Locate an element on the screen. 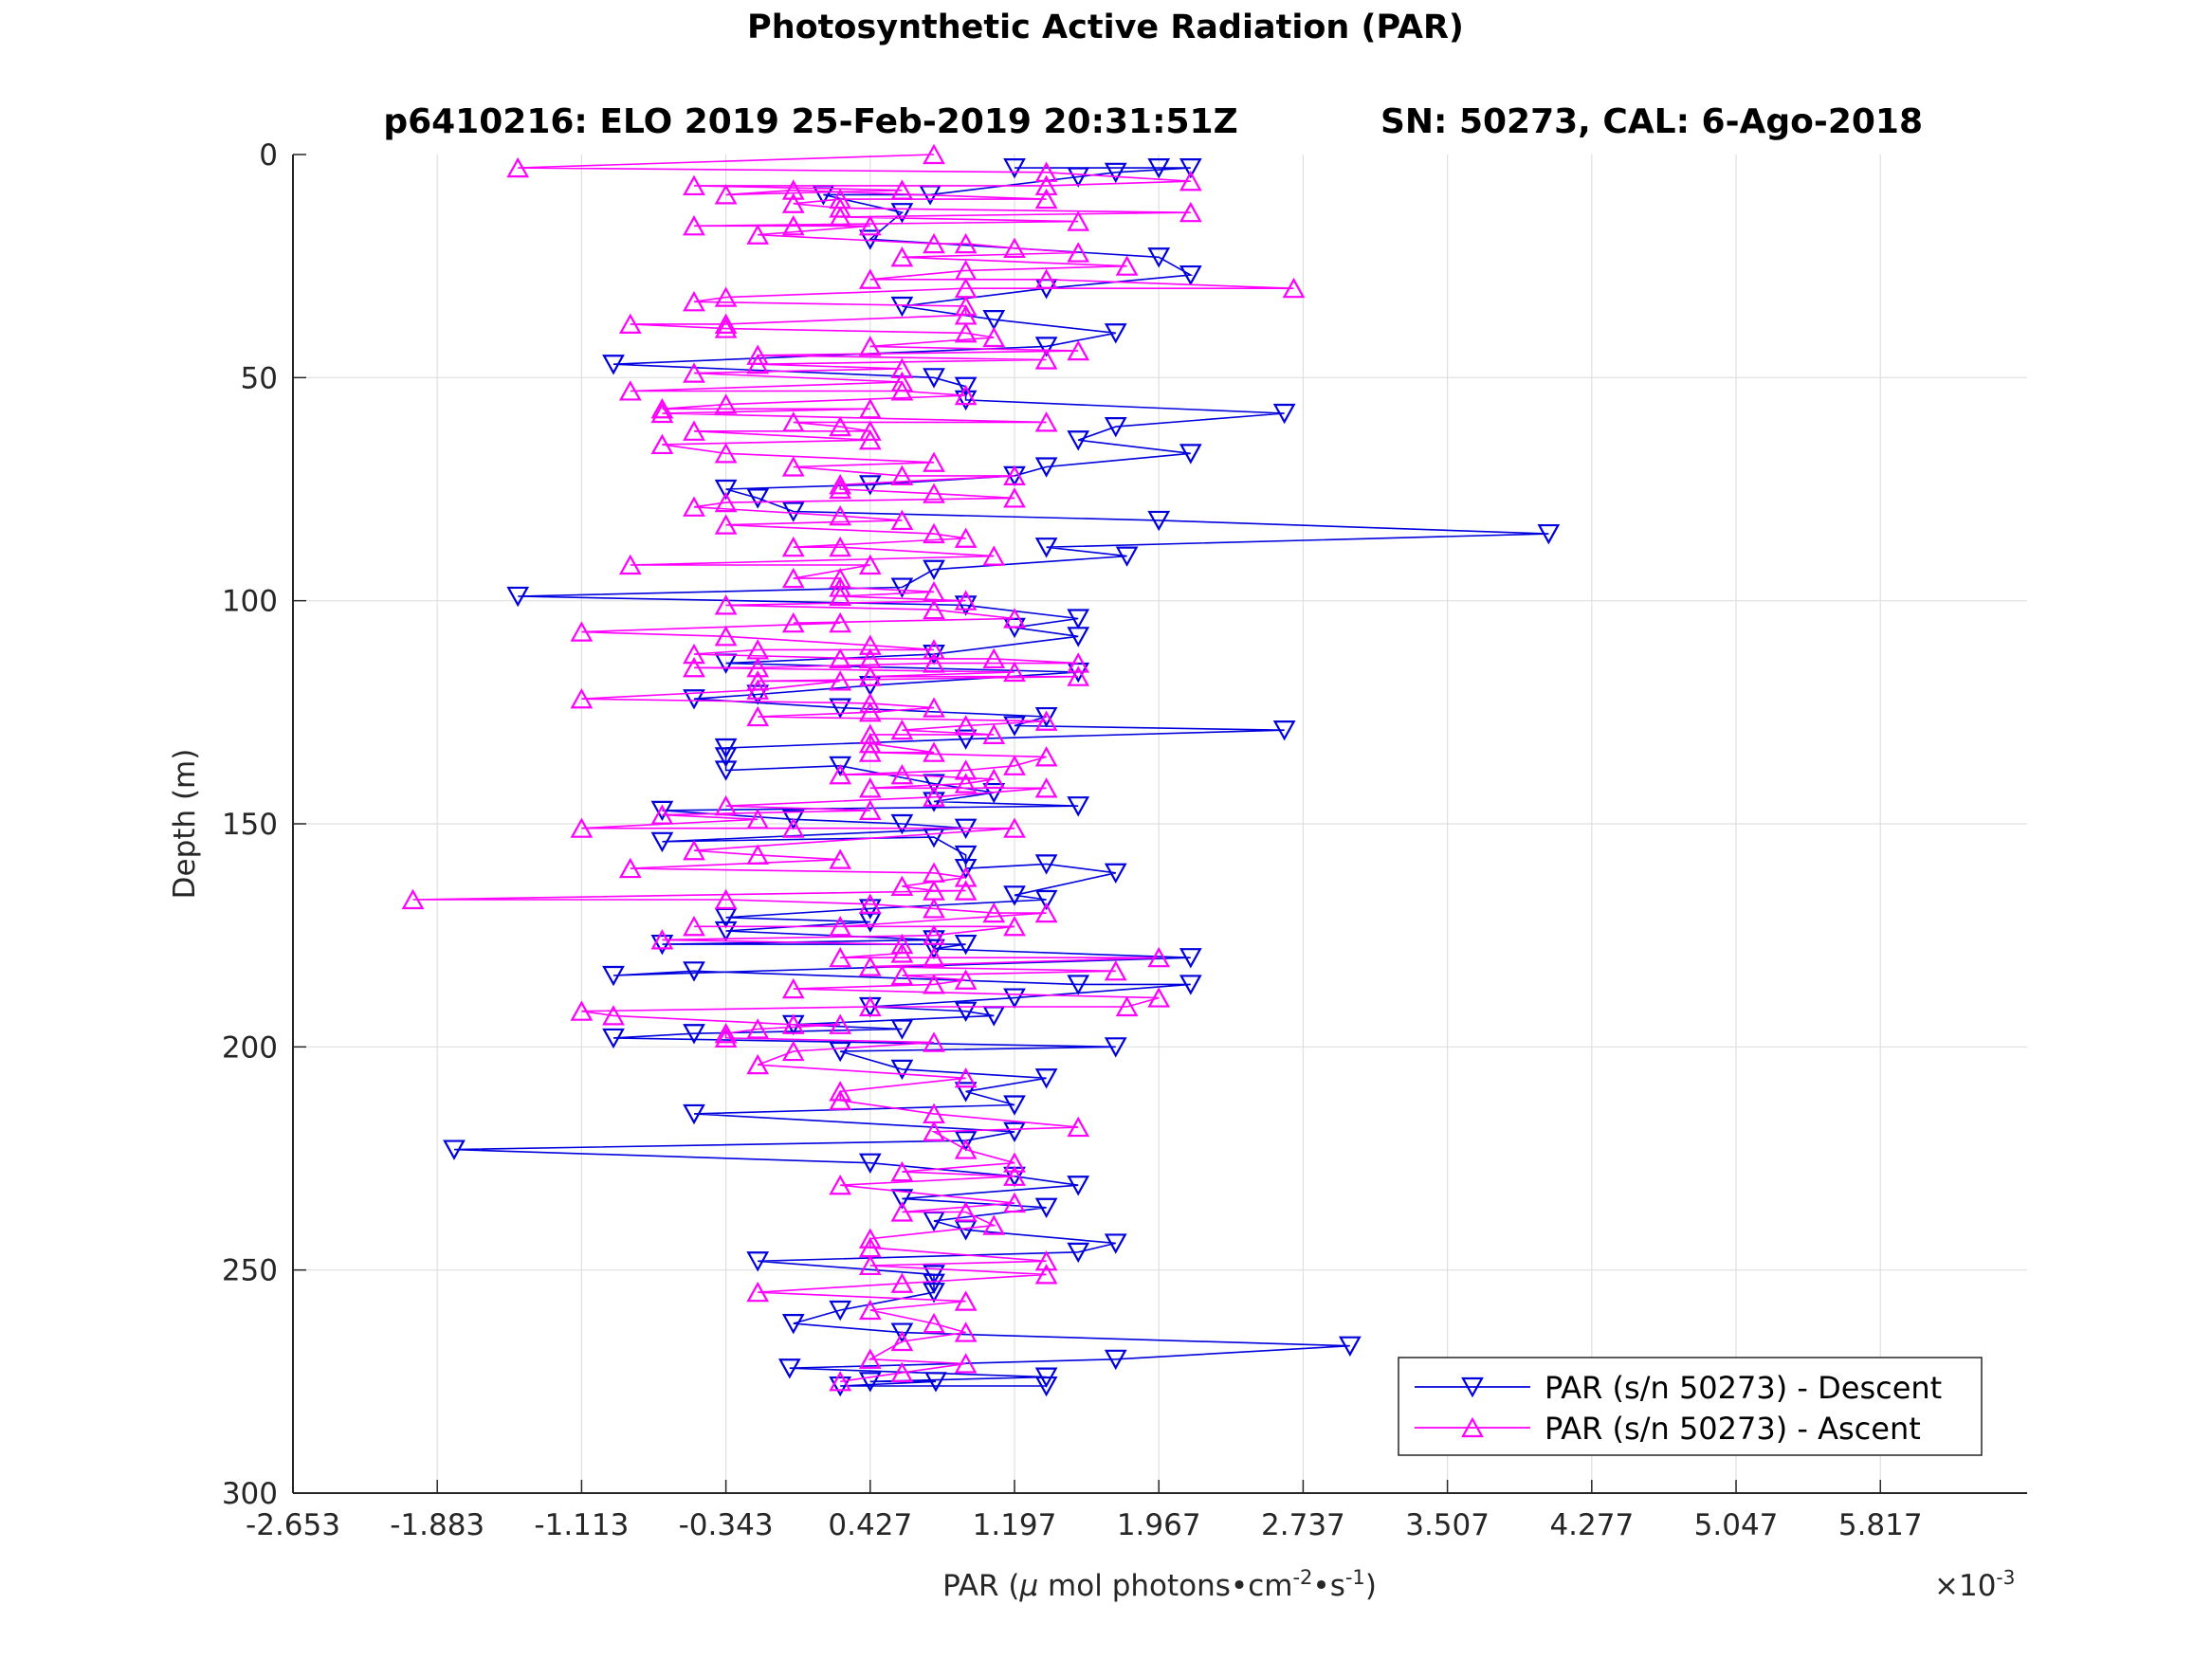 The image size is (2212, 1659). x-tick-label: 5.047 is located at coordinates (1736, 1525).